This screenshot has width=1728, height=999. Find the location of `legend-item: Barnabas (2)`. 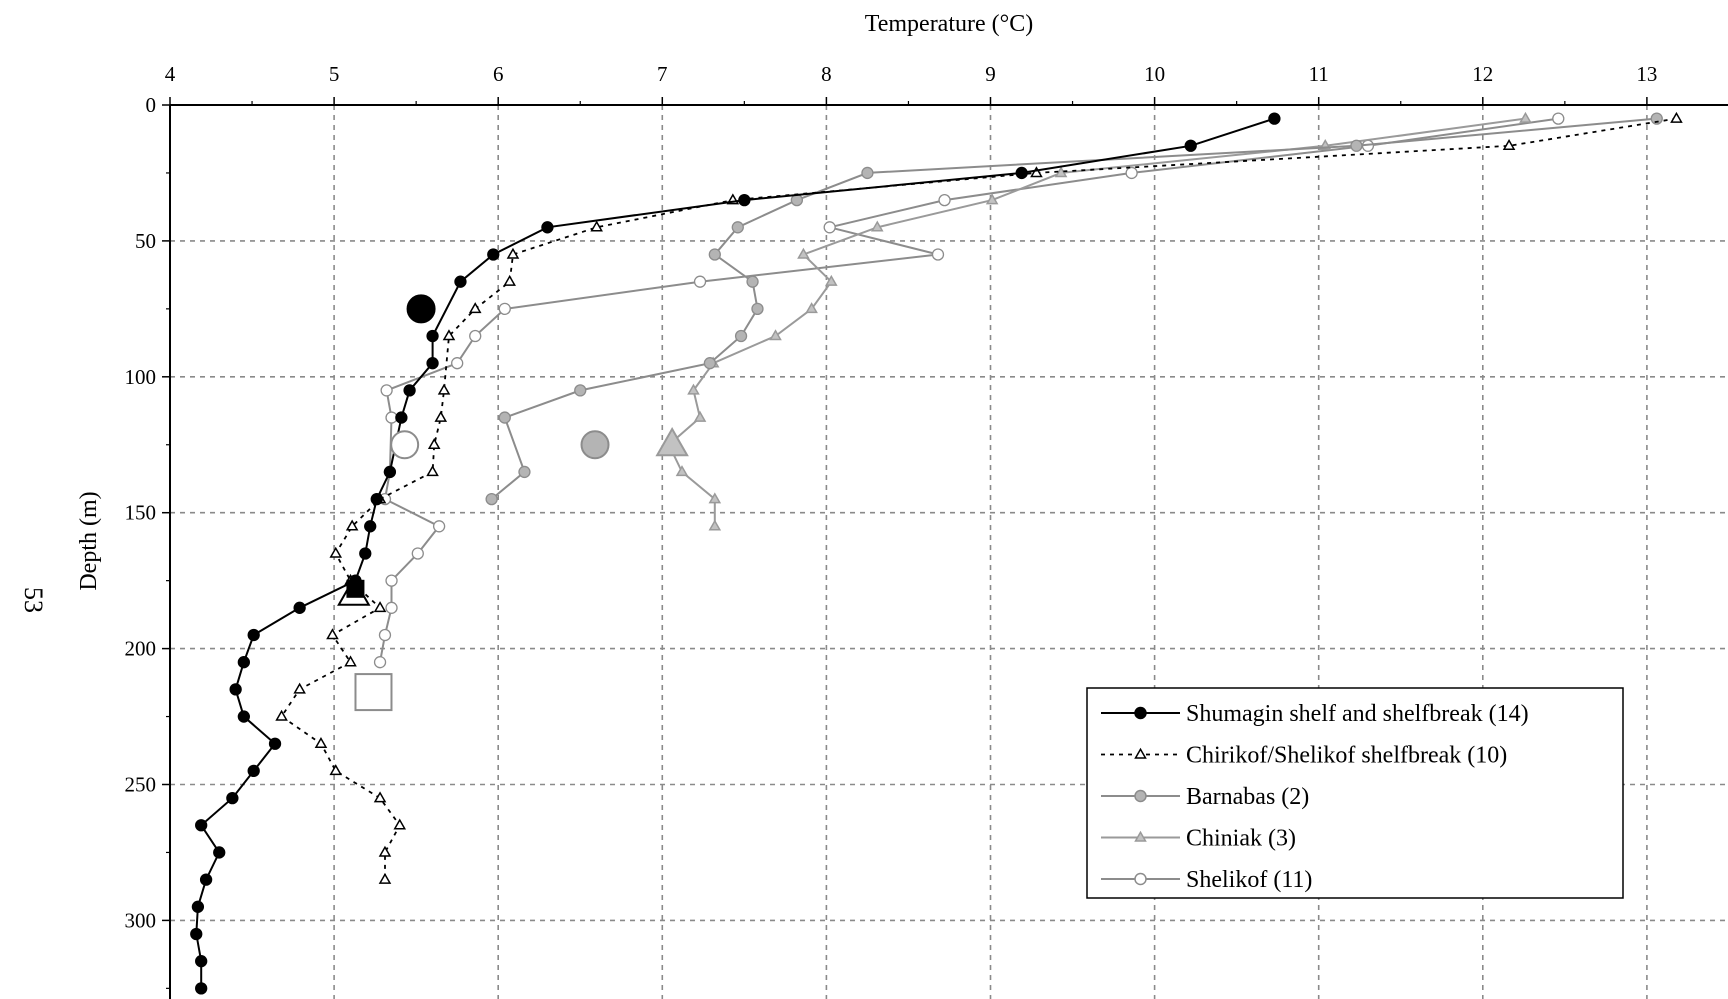

legend-item: Barnabas (2) is located at coordinates (1205, 797).